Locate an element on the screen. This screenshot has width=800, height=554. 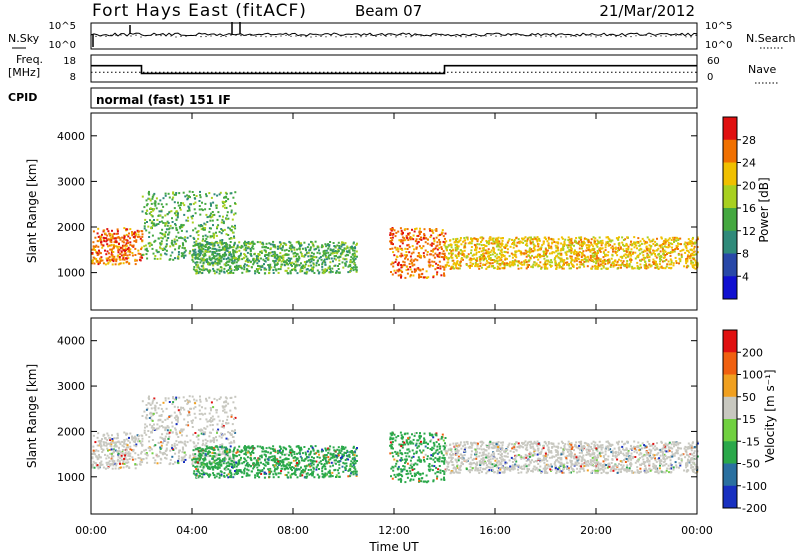
noise-panel-frame is located at coordinates (394, 36).